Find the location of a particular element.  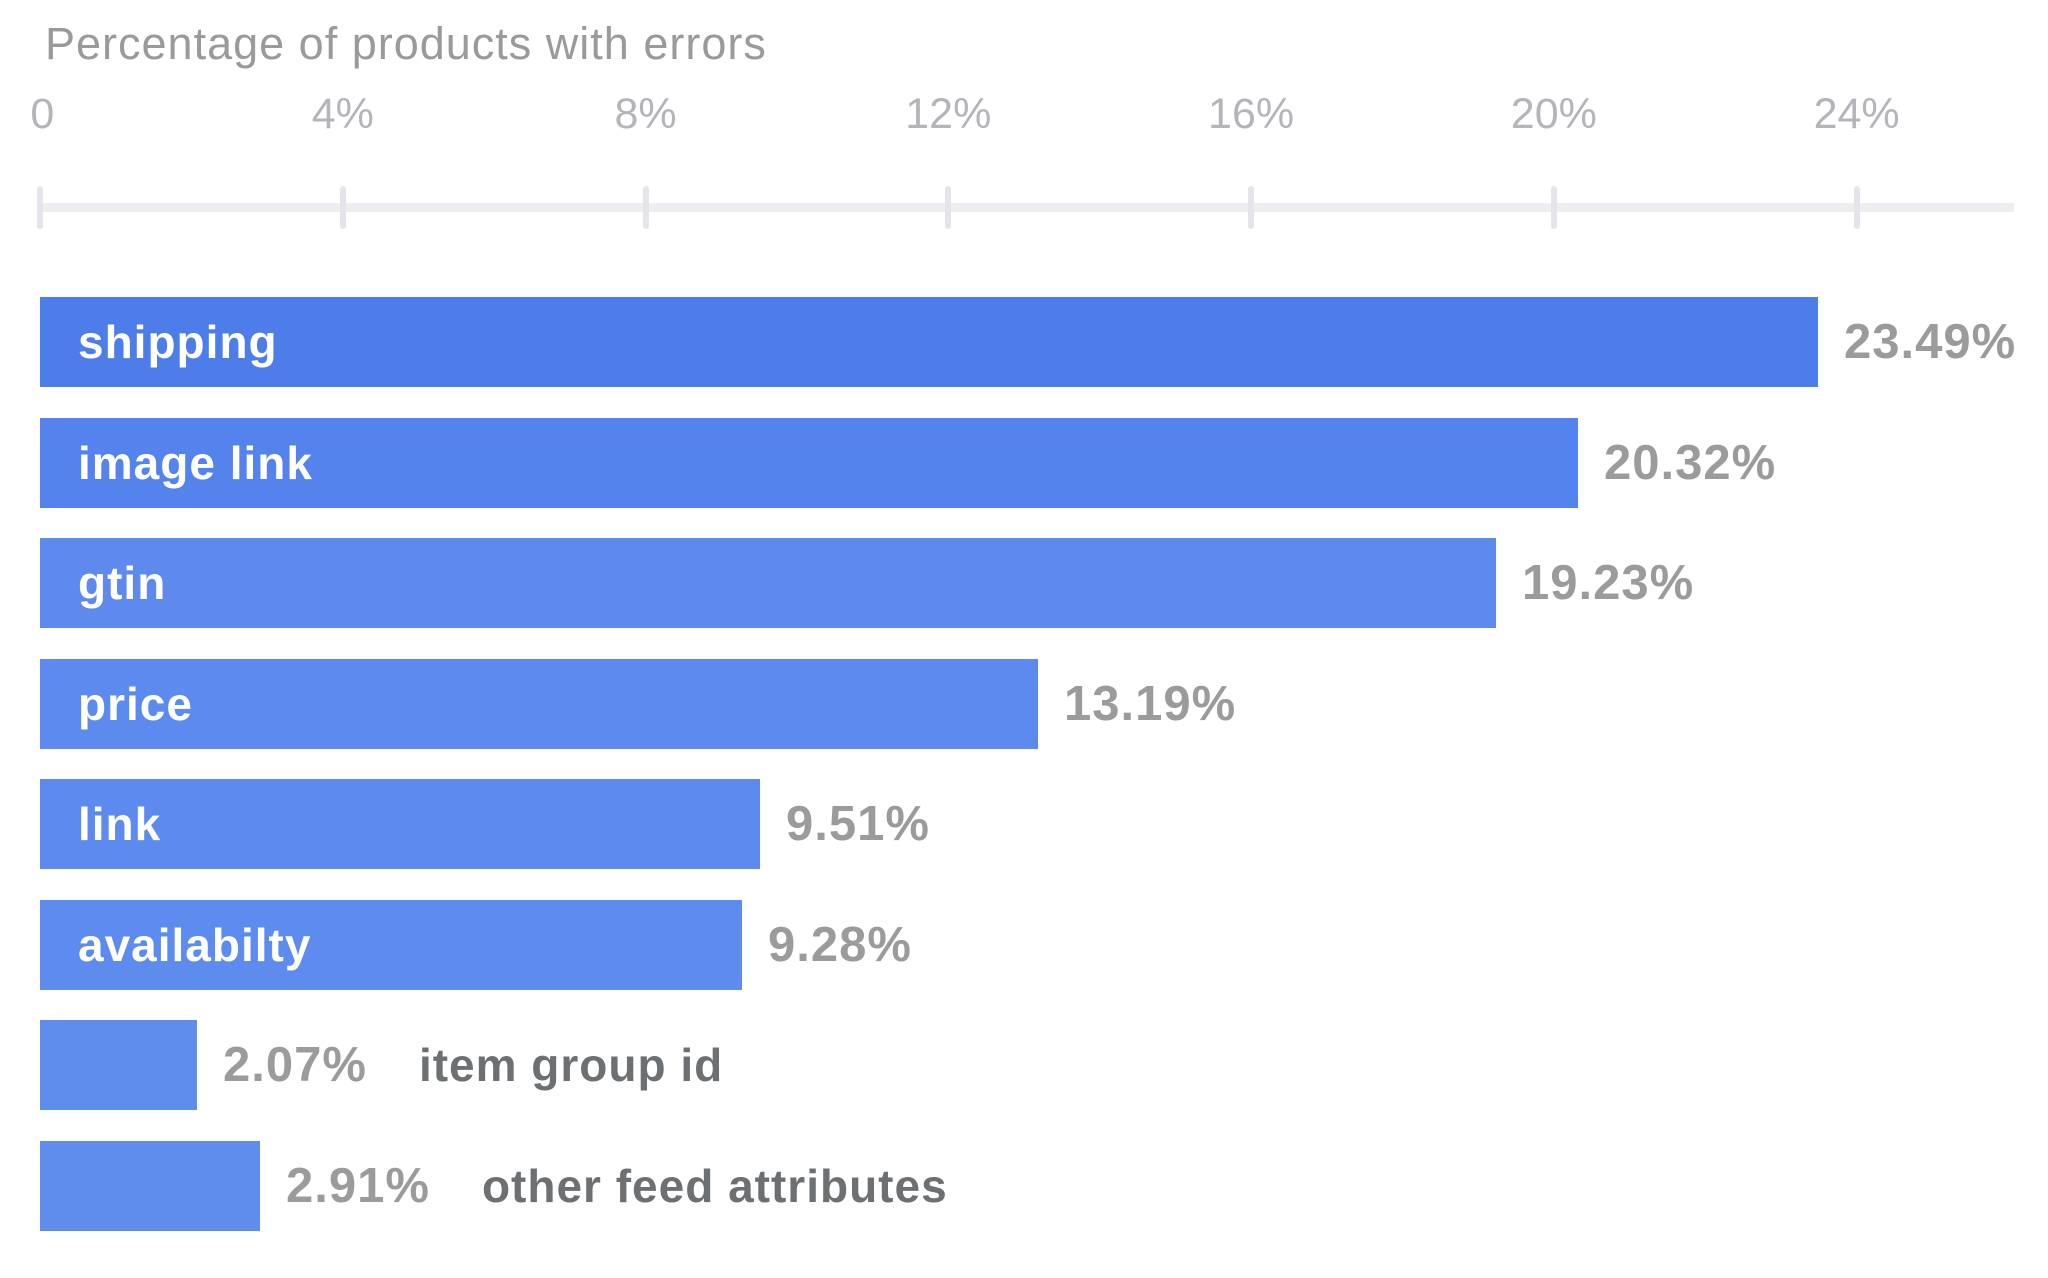

chart-title: Percentage of products with errors is located at coordinates (406, 43).